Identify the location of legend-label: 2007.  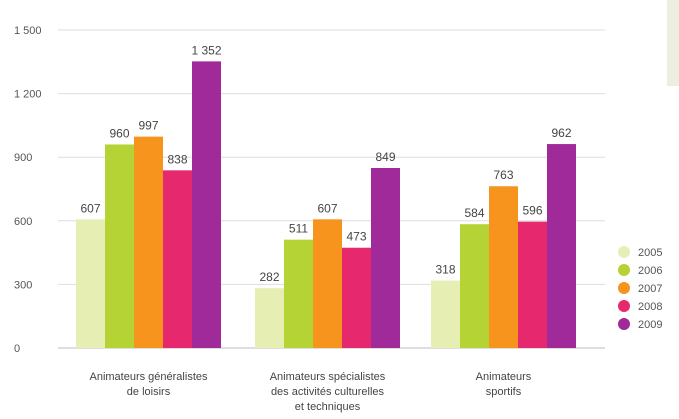
(650, 289).